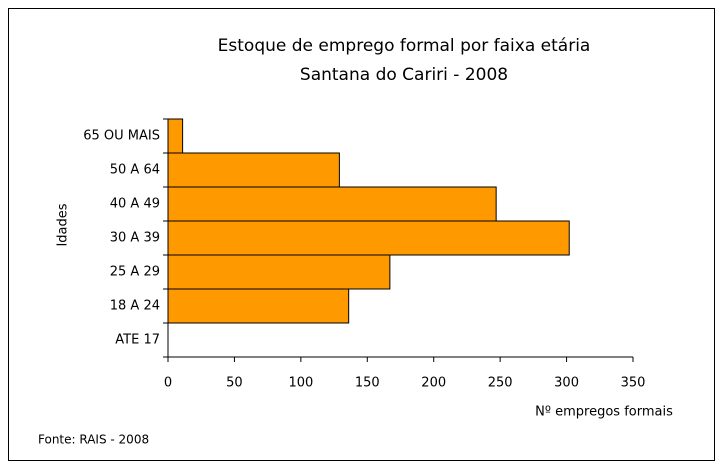  I want to click on x-tick-label: 150, so click(367, 383).